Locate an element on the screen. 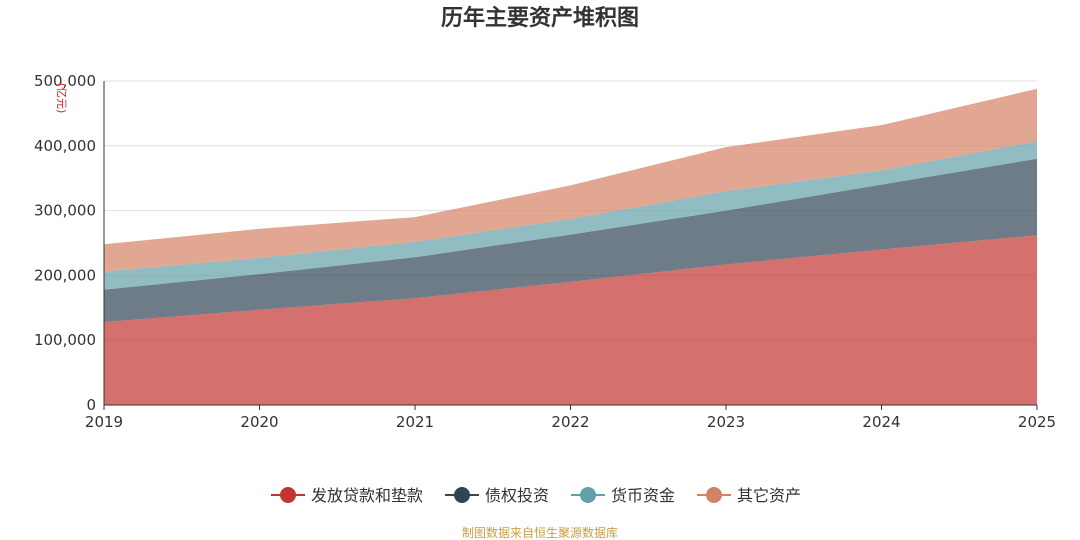  legend: 发放贷款和垫款 债权投资 货币资金 其它资产 is located at coordinates (536, 495).